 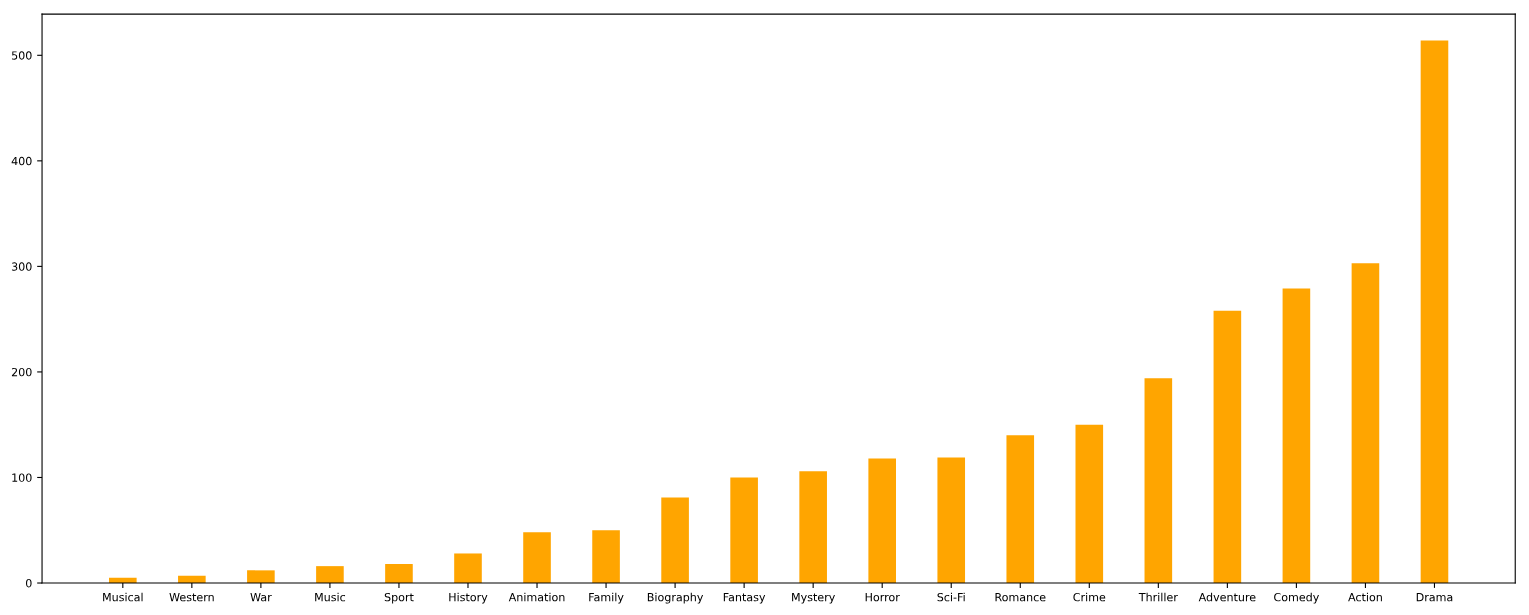 What do you see at coordinates (1089, 597) in the screenshot?
I see `x-tick-label: Crime` at bounding box center [1089, 597].